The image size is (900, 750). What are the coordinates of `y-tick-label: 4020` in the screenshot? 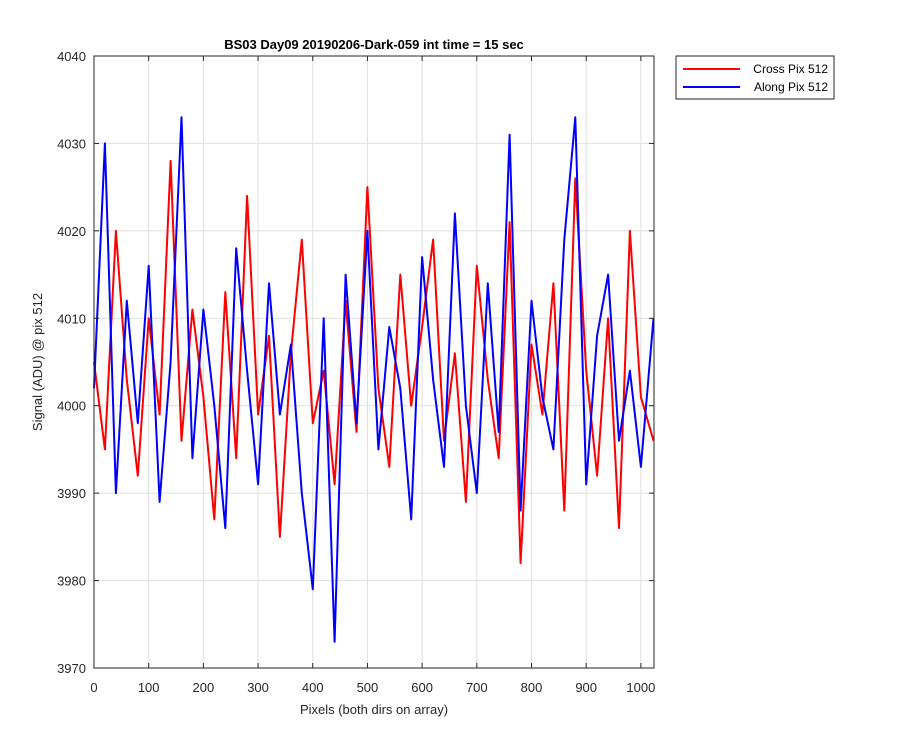 It's located at (71, 231).